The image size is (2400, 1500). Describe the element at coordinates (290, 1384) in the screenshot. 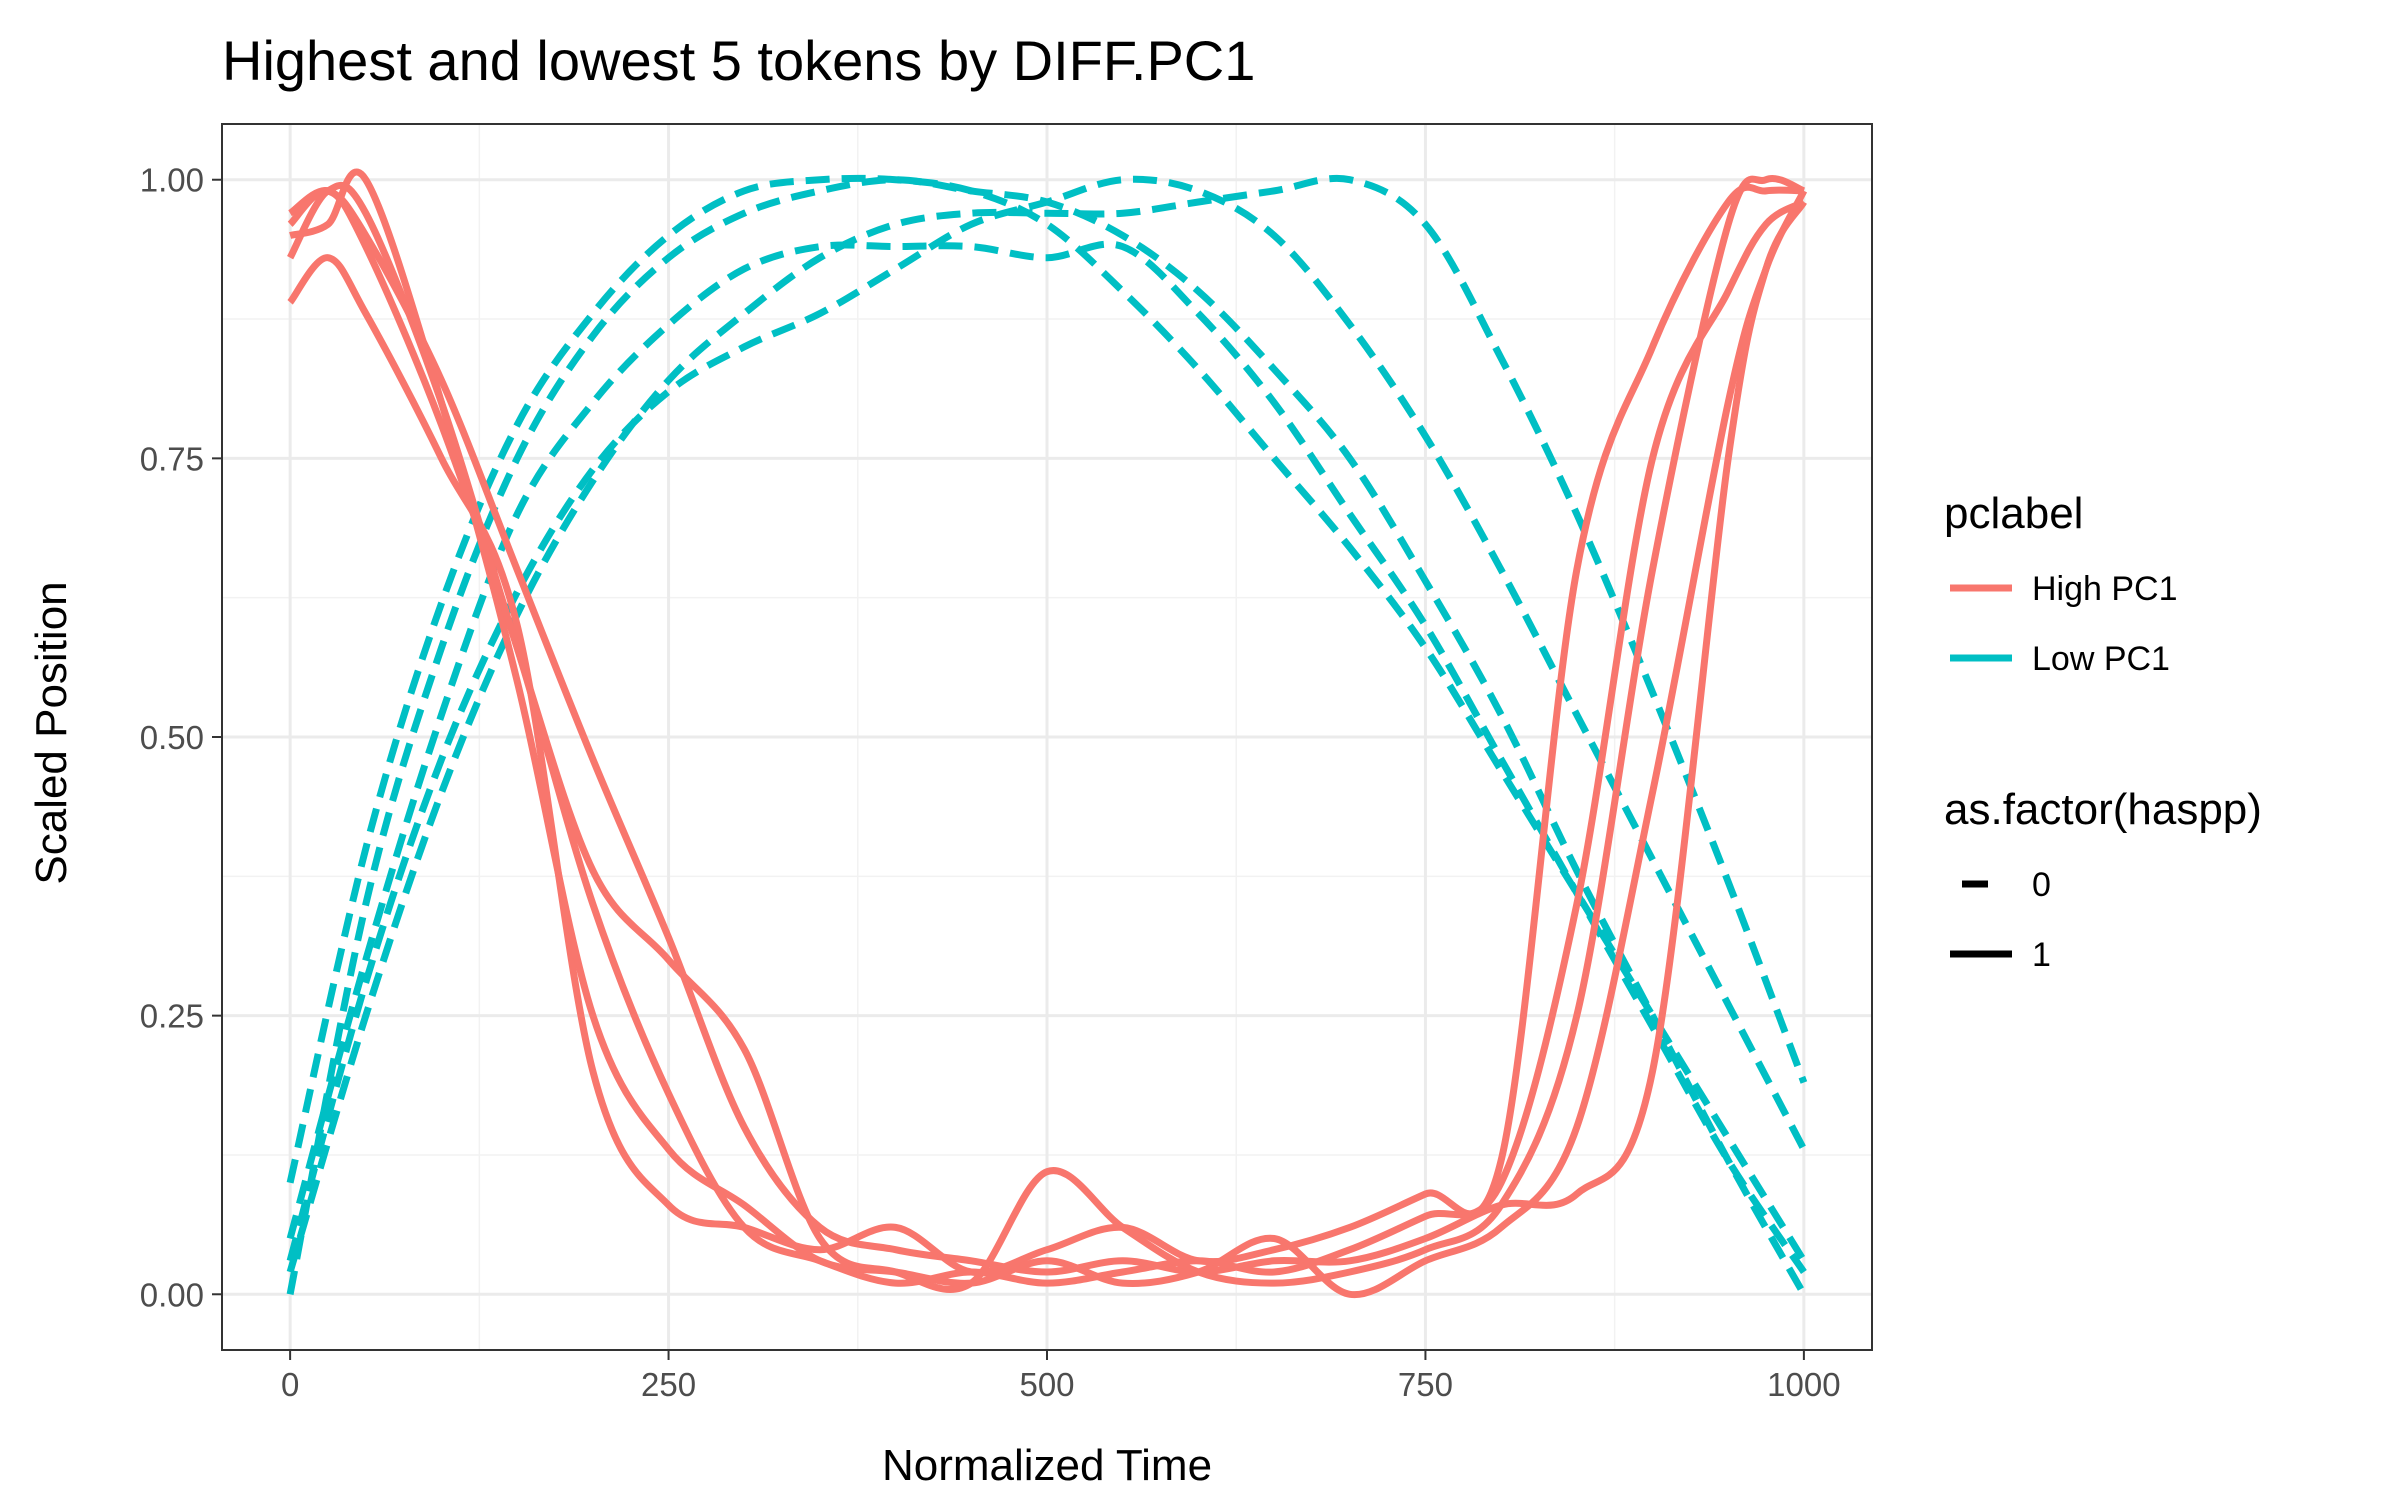

I see `x-tick-label: 0` at that location.